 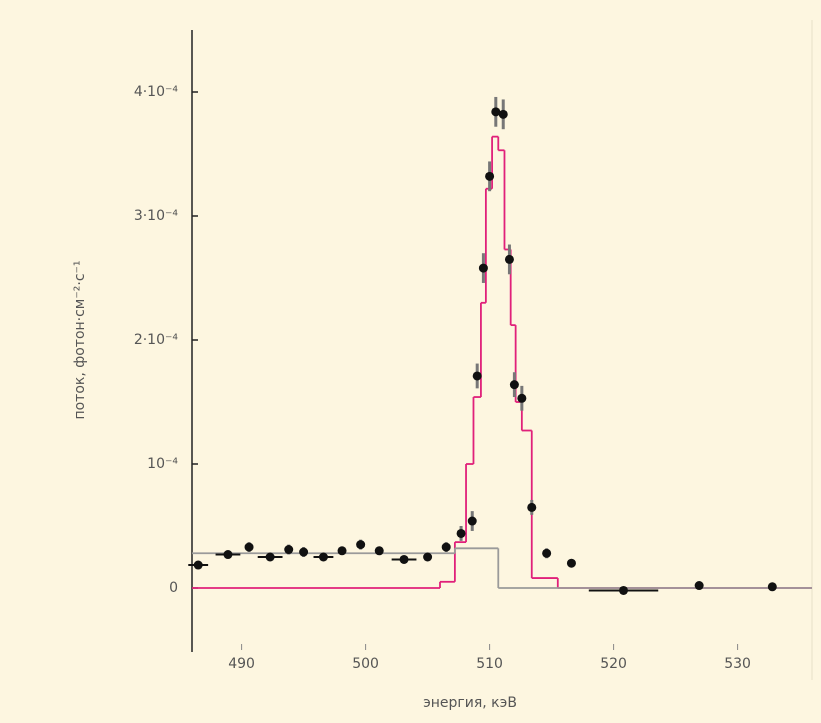 What do you see at coordinates (241, 664) in the screenshot?
I see `x-tick-label: 490` at bounding box center [241, 664].